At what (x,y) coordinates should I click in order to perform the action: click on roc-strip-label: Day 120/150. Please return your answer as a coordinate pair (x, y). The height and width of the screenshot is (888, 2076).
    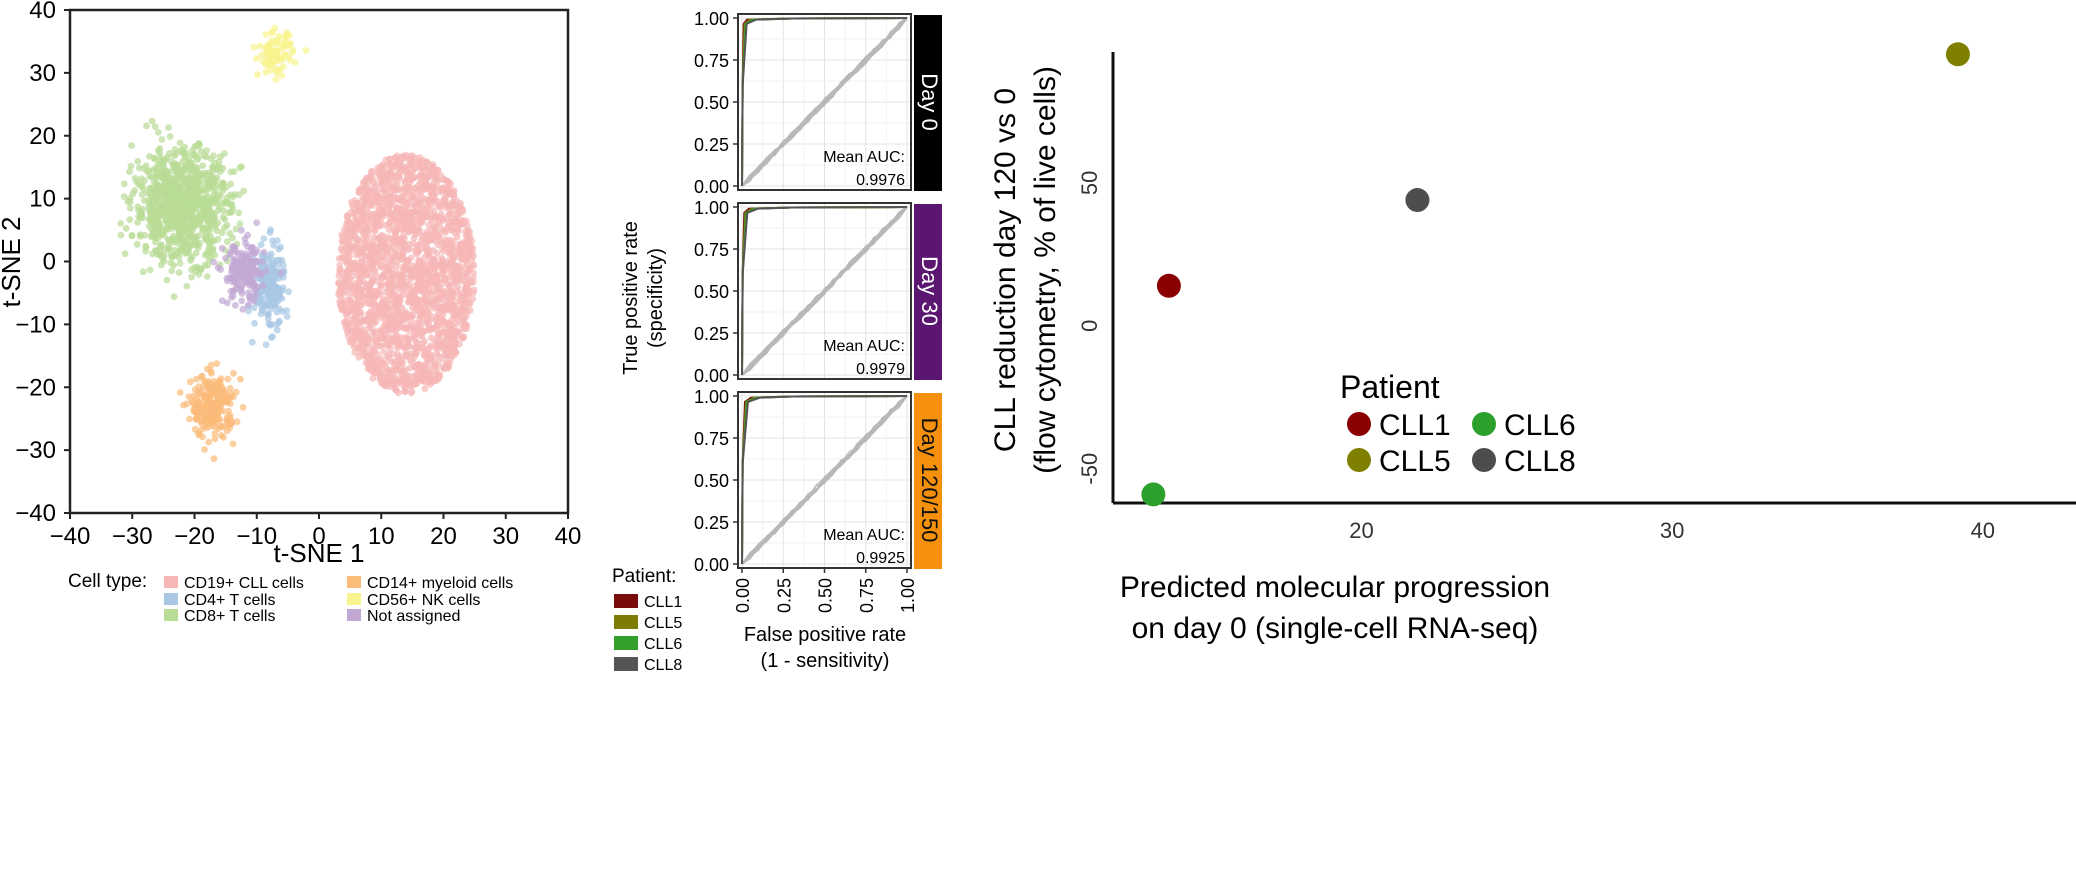
    Looking at the image, I should click on (929, 480).